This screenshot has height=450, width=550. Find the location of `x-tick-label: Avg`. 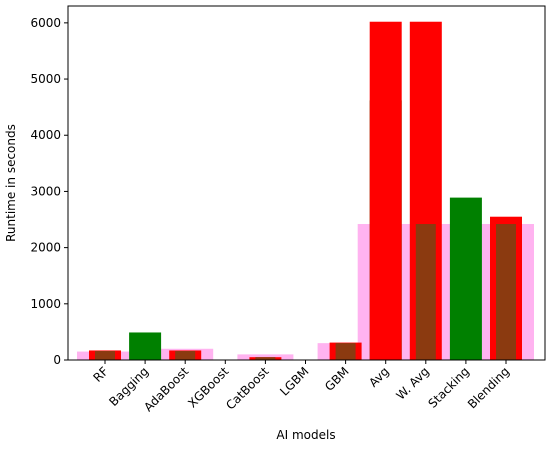

x-tick-label: Avg is located at coordinates (379, 377).